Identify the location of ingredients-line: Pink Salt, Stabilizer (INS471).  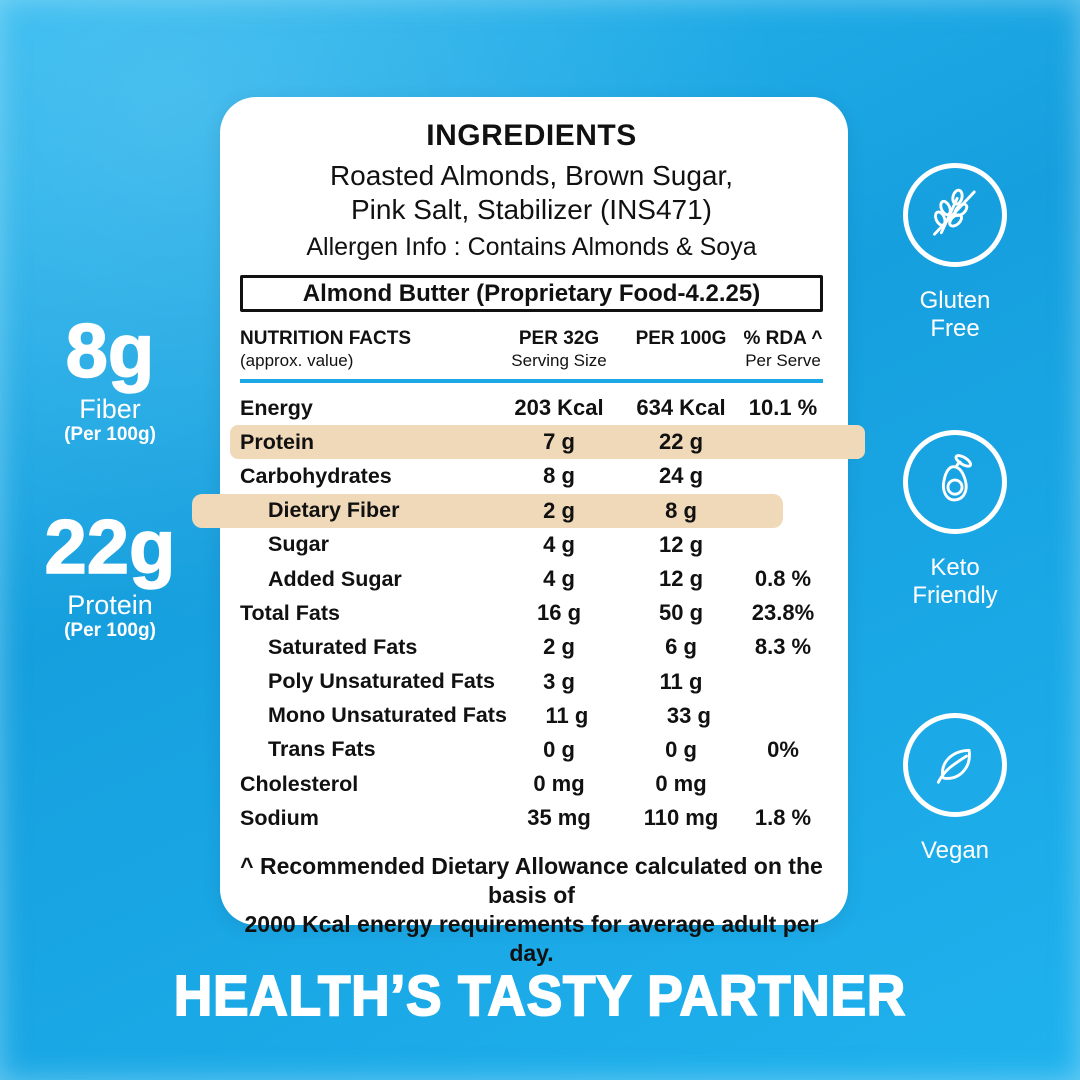
(531, 209).